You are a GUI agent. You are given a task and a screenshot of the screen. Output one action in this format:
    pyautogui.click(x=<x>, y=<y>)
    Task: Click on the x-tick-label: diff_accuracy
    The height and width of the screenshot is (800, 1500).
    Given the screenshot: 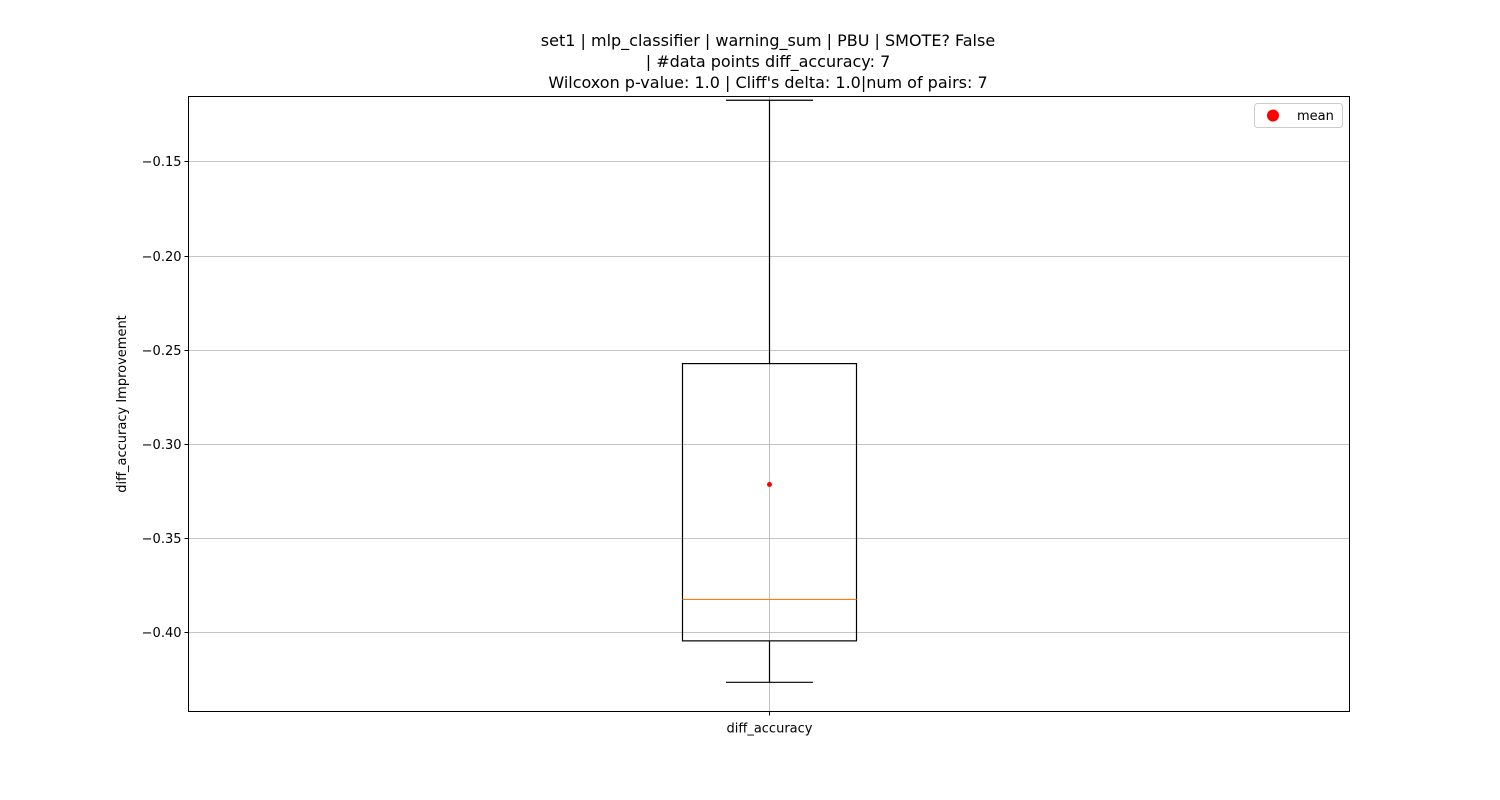 What is the action you would take?
    pyautogui.click(x=770, y=729)
    